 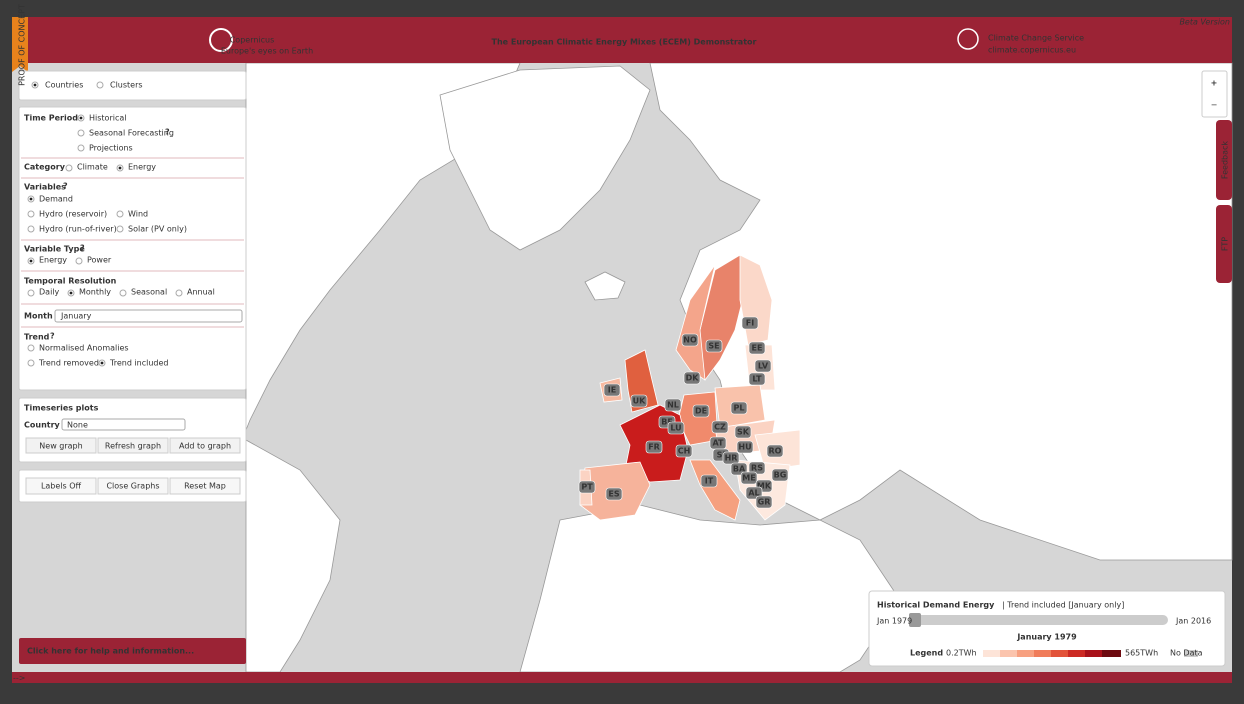 I want to click on section-label: Variables, so click(x=45, y=187).